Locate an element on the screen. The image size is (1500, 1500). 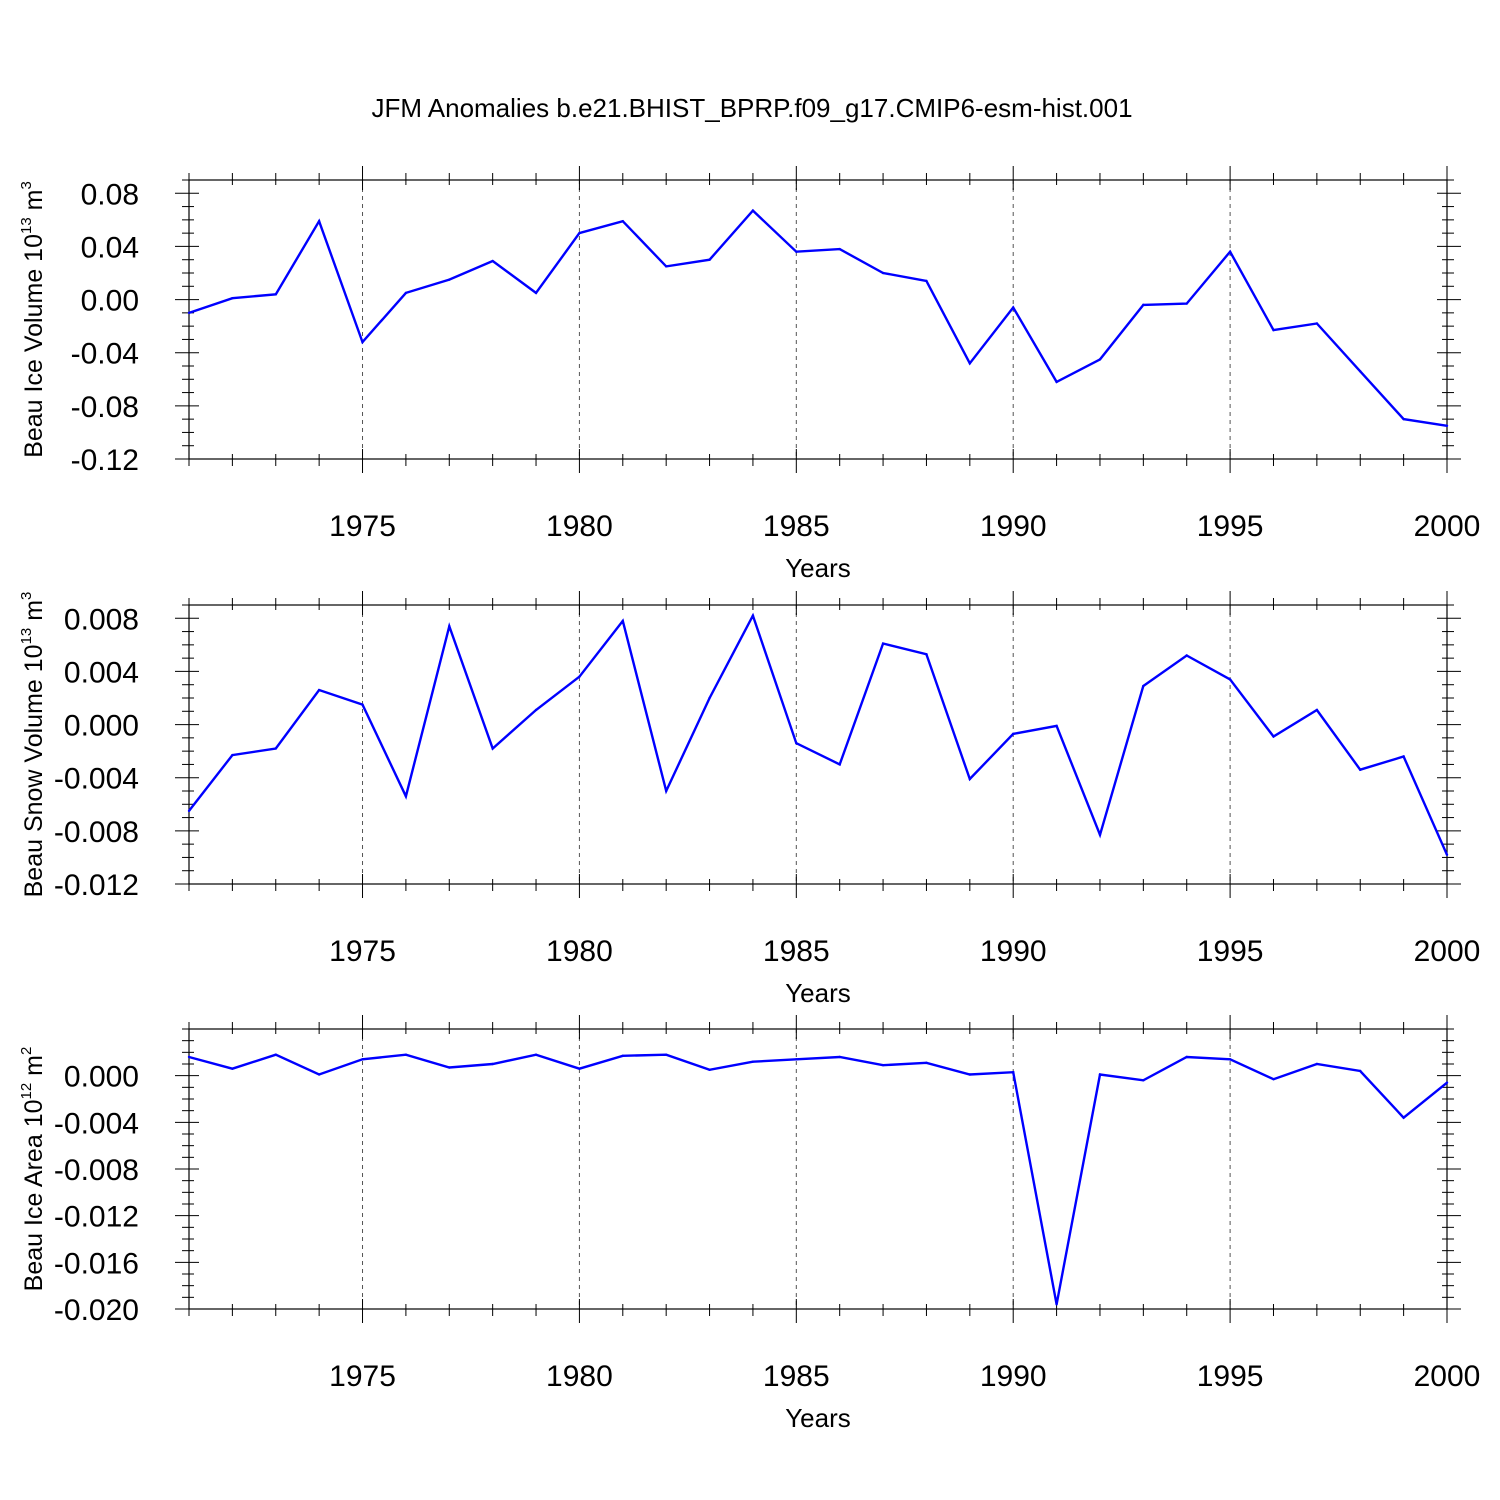
x-tick-label: 1980 is located at coordinates (579, 526).